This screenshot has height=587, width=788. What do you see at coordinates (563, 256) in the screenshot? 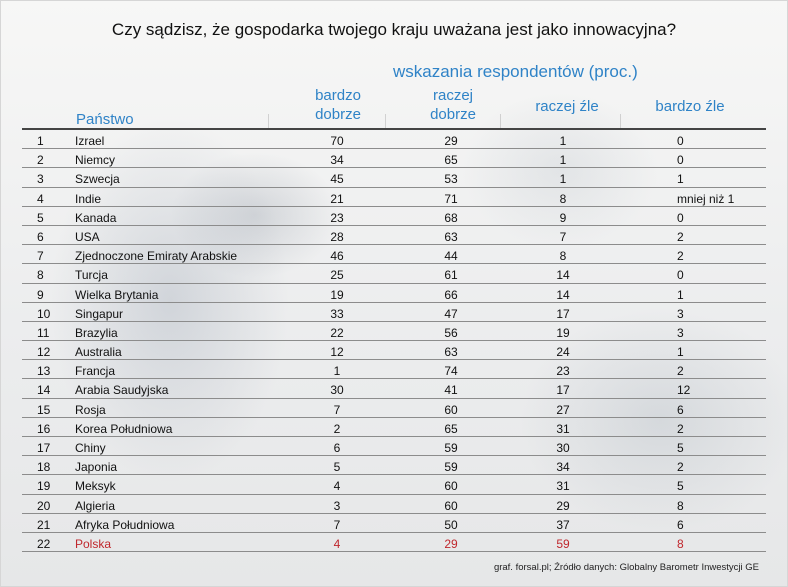
I see `cell-raczej-zle: 8` at bounding box center [563, 256].